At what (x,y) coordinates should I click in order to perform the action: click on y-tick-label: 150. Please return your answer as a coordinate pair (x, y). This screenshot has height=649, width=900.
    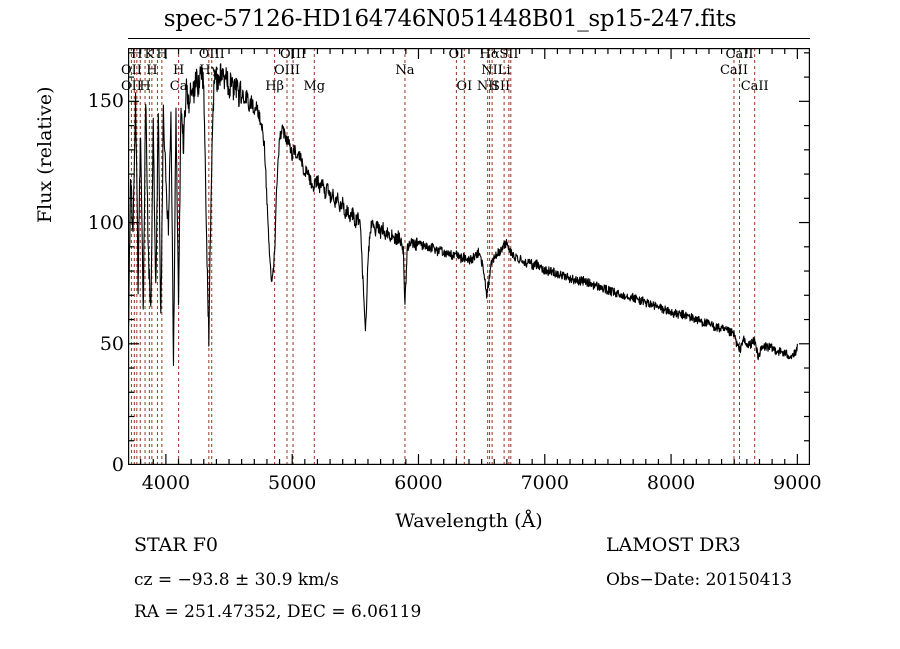
    Looking at the image, I should click on (105, 101).